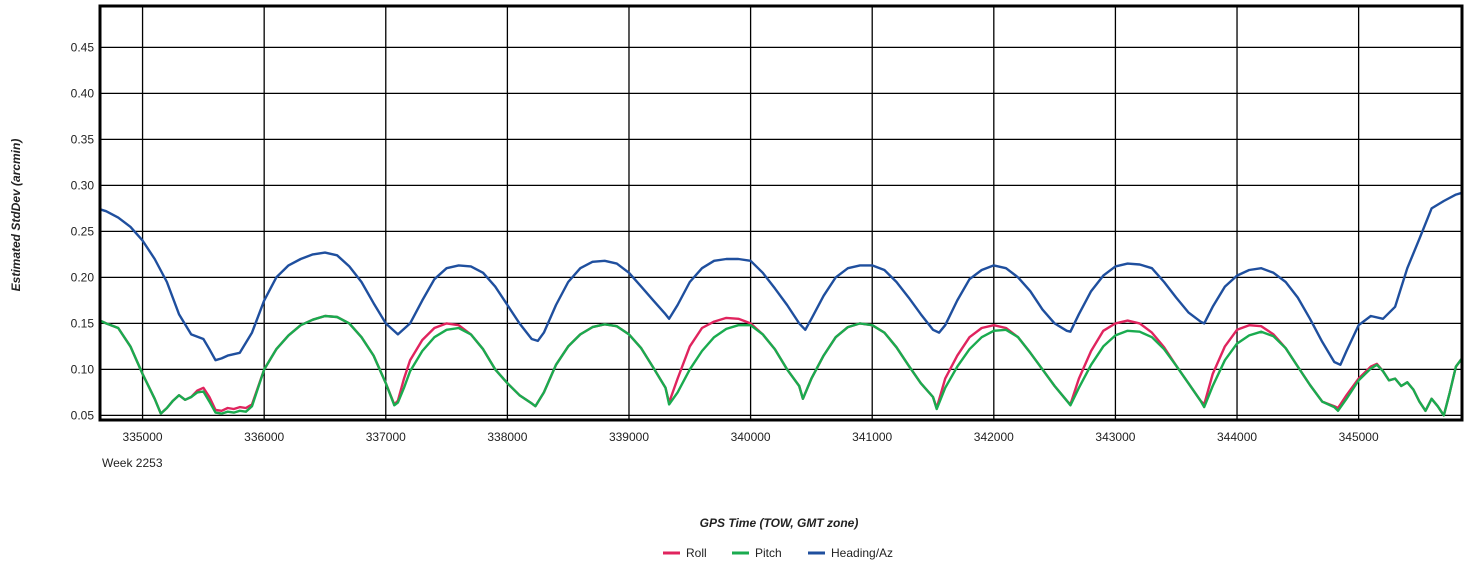 The image size is (1469, 571). What do you see at coordinates (872, 437) in the screenshot?
I see `x-tick-label: 341000` at bounding box center [872, 437].